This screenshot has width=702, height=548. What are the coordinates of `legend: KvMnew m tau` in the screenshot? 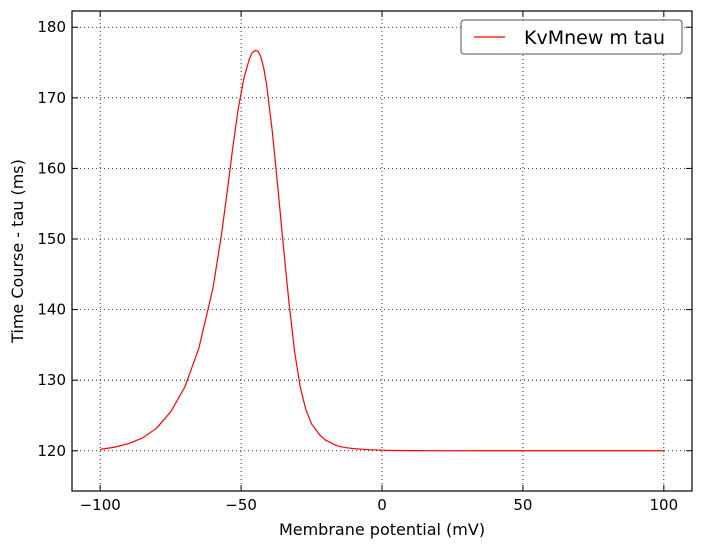 It's located at (571, 37).